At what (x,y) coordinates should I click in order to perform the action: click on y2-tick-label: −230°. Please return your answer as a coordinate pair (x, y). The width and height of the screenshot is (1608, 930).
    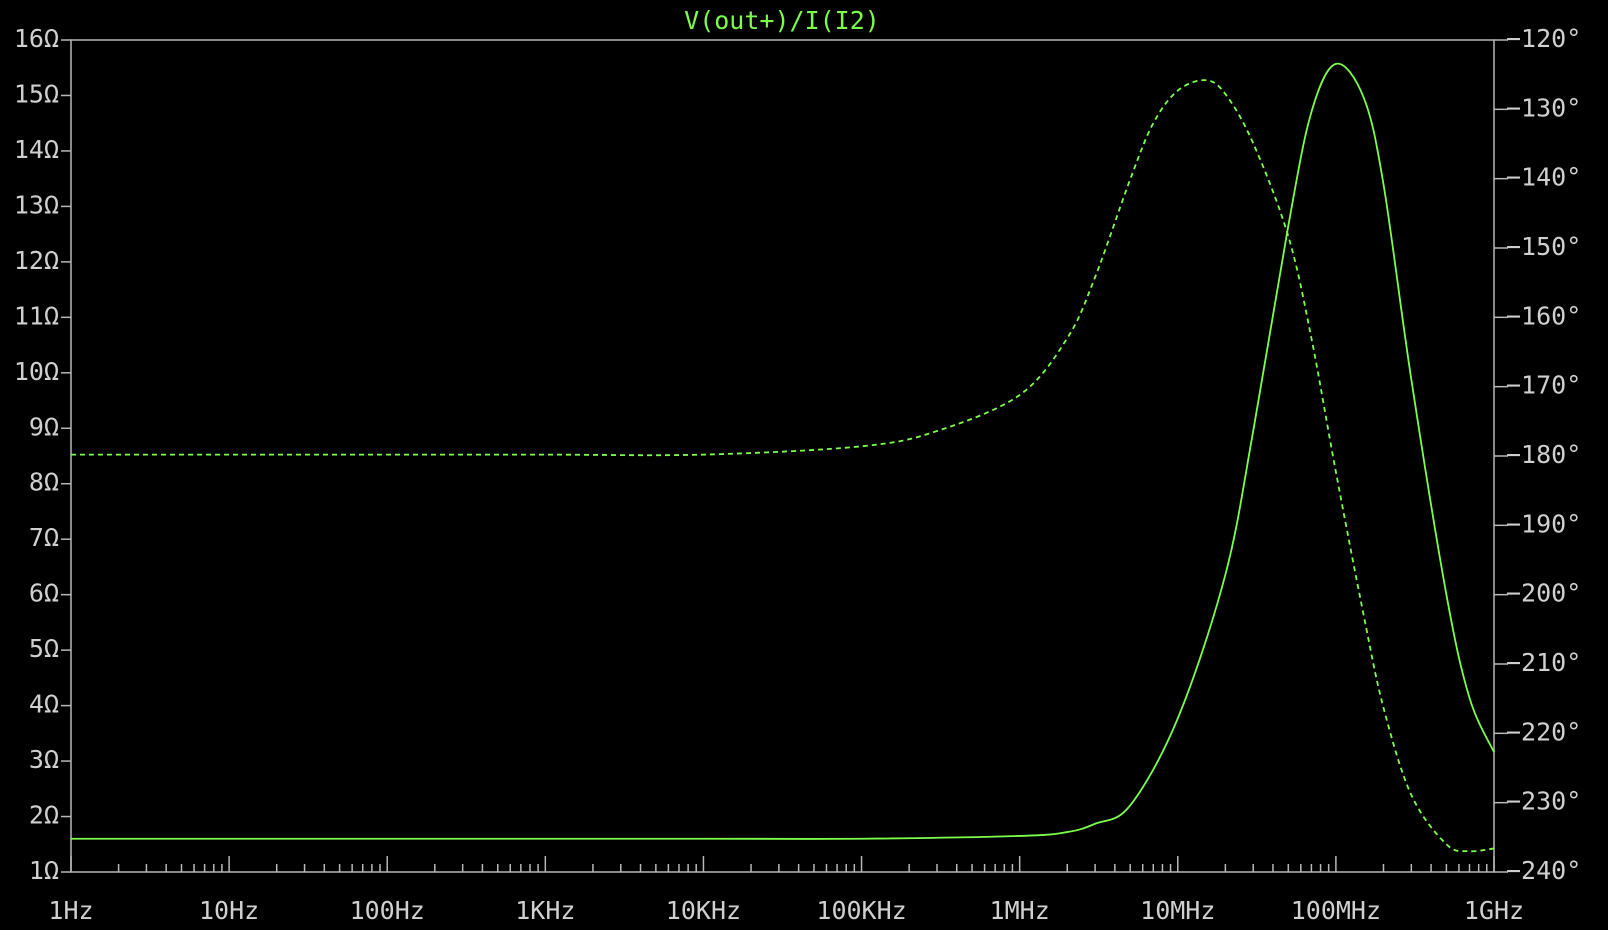
    Looking at the image, I should click on (1543, 801).